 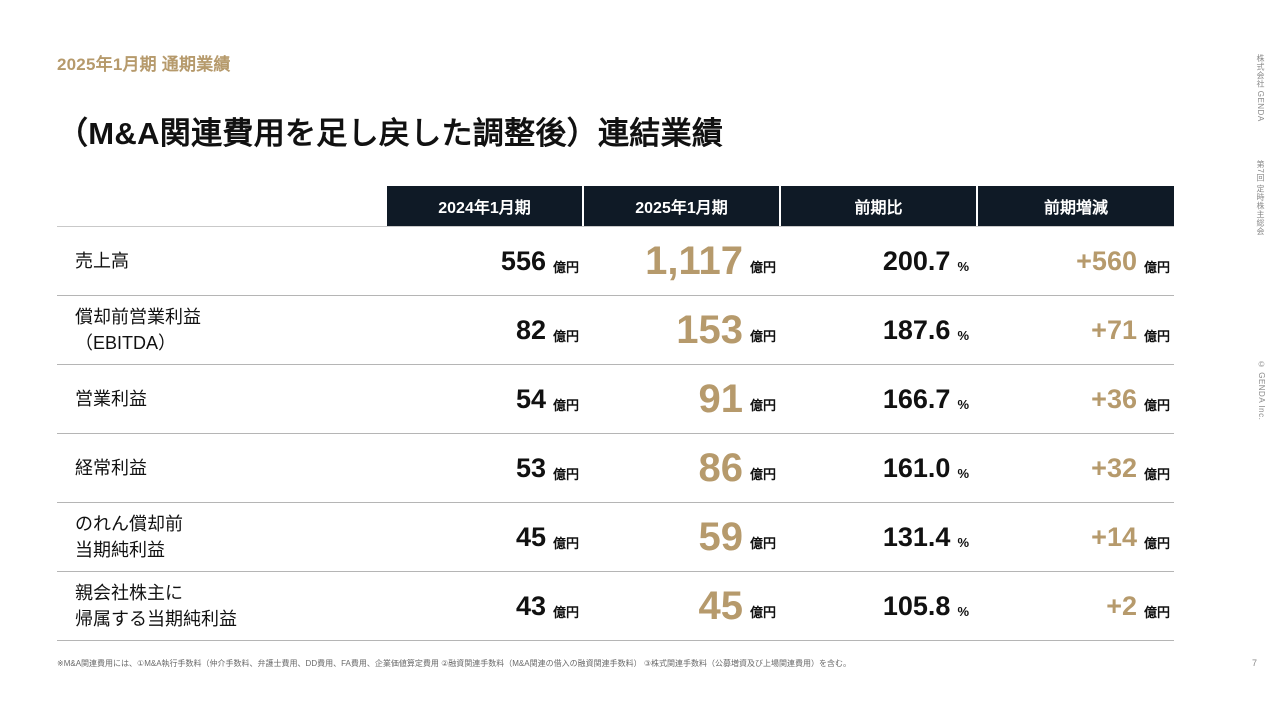 I want to click on section-kicker: 2025年1月期 通期業績, so click(x=144, y=64).